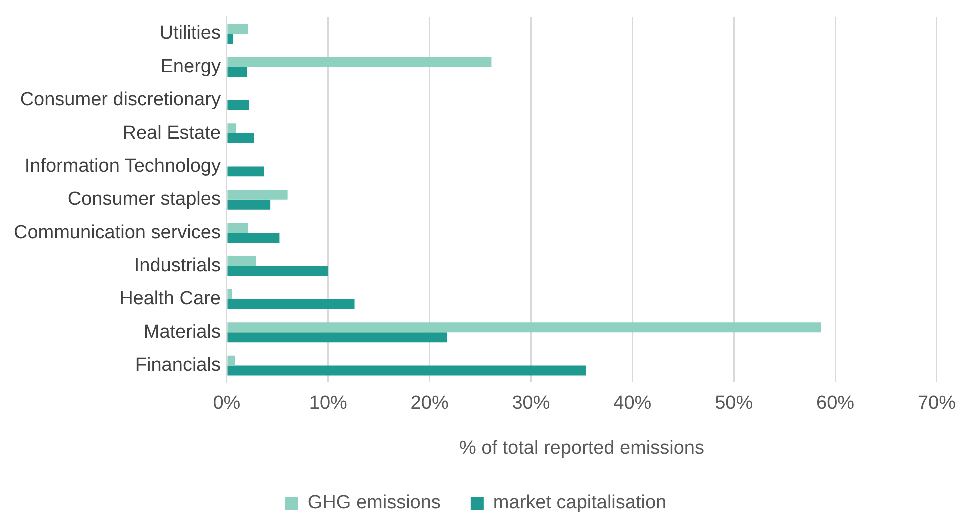 This screenshot has height=527, width=966. What do you see at coordinates (937, 403) in the screenshot?
I see `x-tick-label: 70%` at bounding box center [937, 403].